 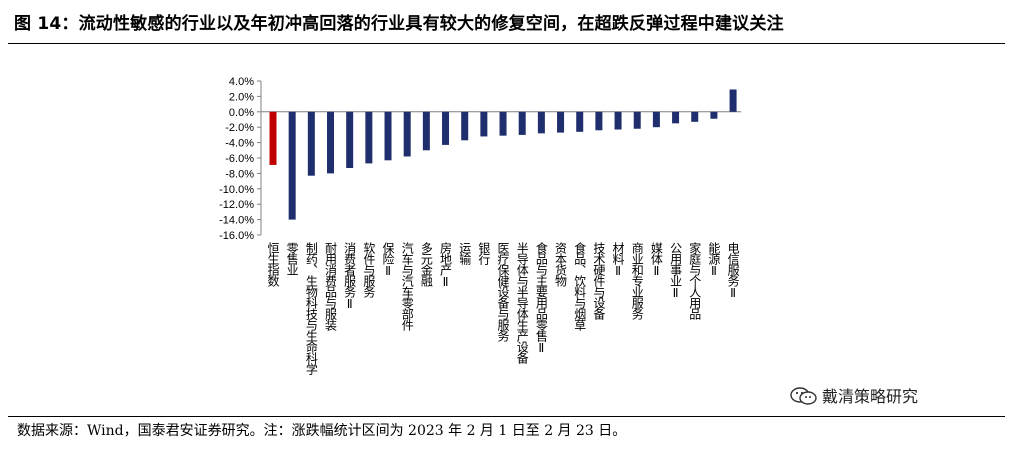 I want to click on category-label: 耐用消费品与服装, so click(x=331, y=287).